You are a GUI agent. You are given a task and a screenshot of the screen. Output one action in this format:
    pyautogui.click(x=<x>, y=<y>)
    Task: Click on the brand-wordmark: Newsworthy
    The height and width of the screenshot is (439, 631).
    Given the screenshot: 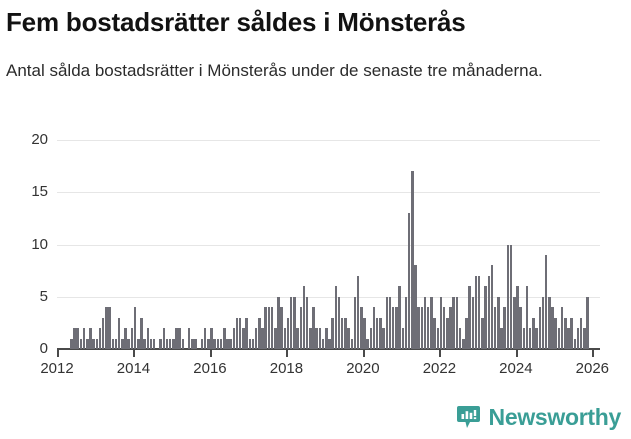 What is the action you would take?
    pyautogui.click(x=555, y=417)
    